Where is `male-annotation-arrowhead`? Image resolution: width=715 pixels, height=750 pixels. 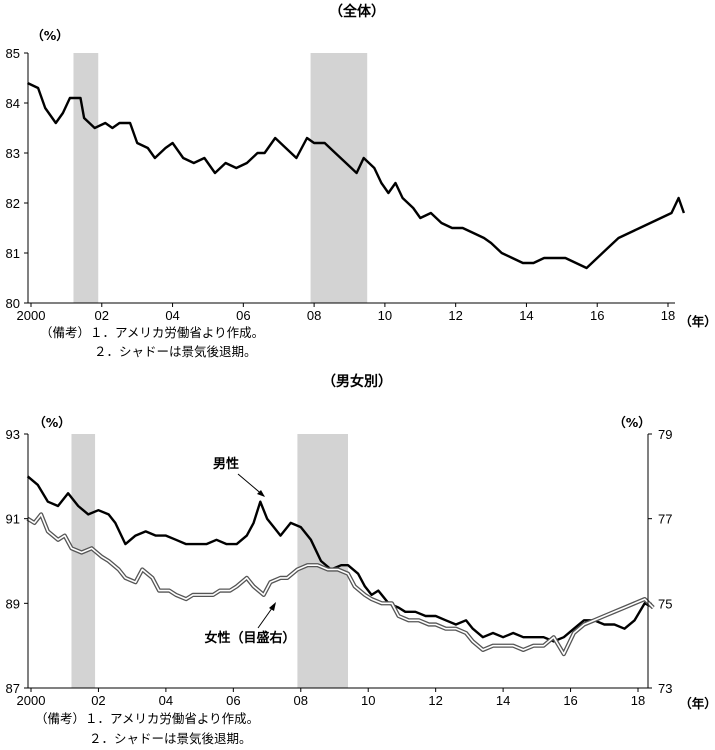
male-annotation-arrowhead is located at coordinates (261, 493).